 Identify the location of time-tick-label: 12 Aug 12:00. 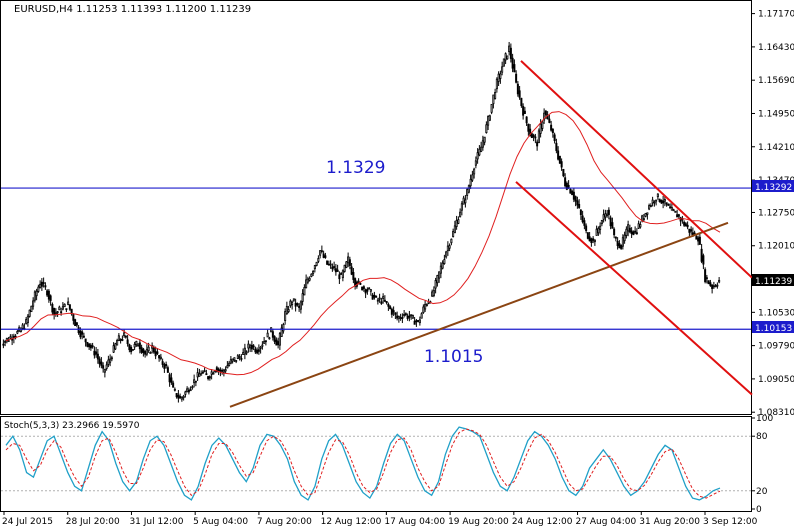
(351, 522).